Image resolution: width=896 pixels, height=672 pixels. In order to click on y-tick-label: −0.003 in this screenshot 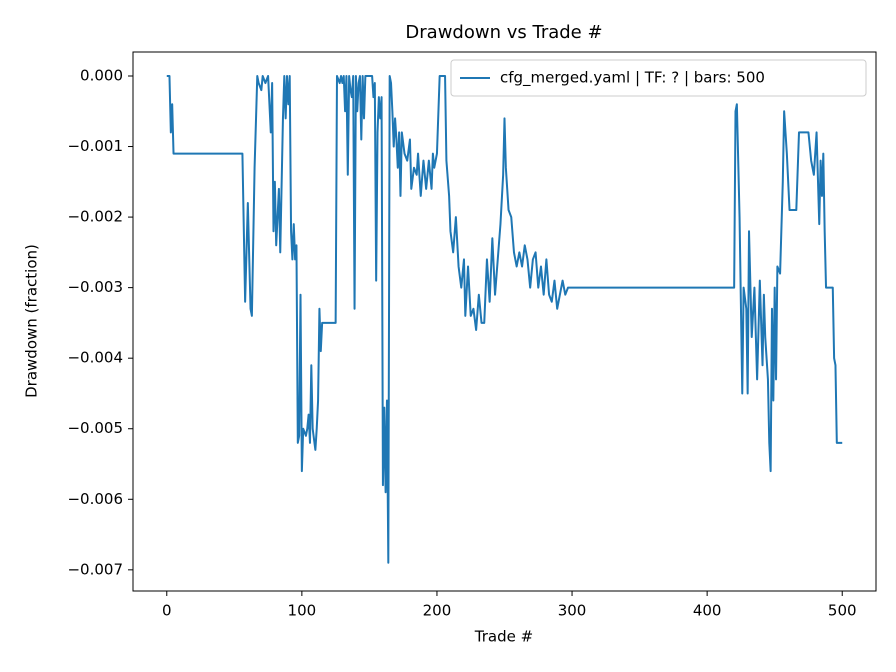, I will do `click(95, 287)`.